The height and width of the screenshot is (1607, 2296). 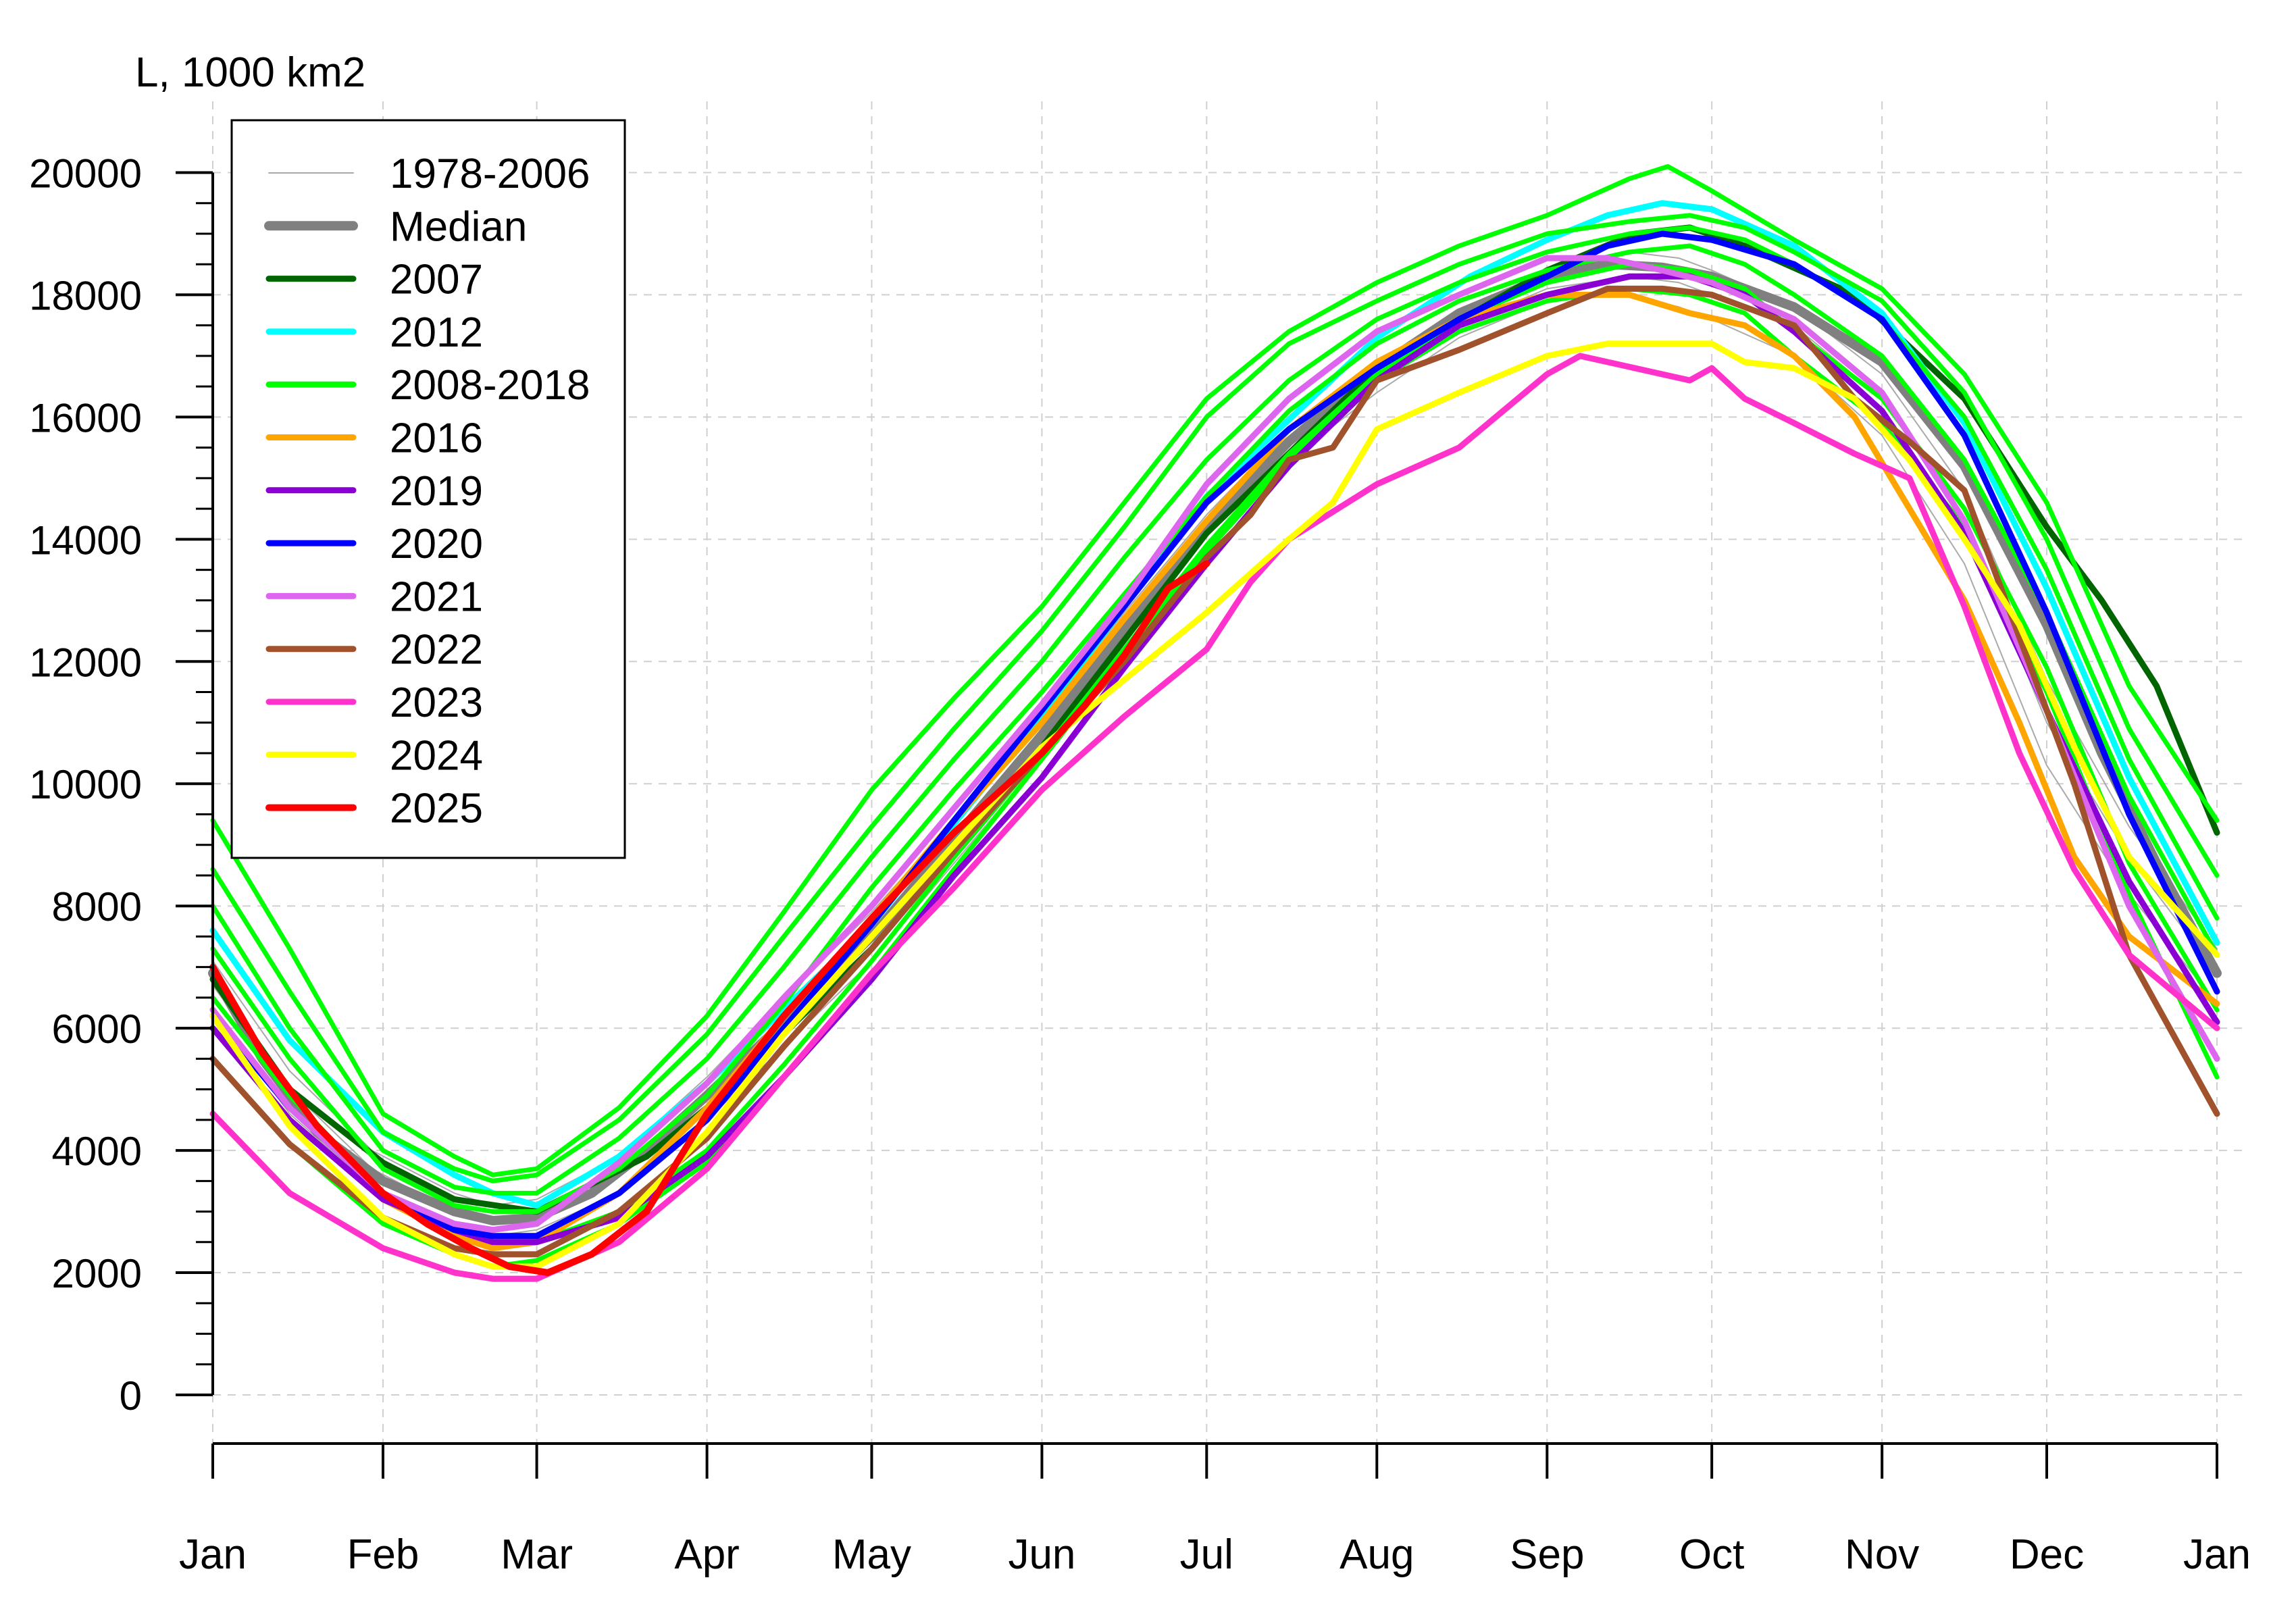 What do you see at coordinates (458, 226) in the screenshot?
I see `legend-label: Median` at bounding box center [458, 226].